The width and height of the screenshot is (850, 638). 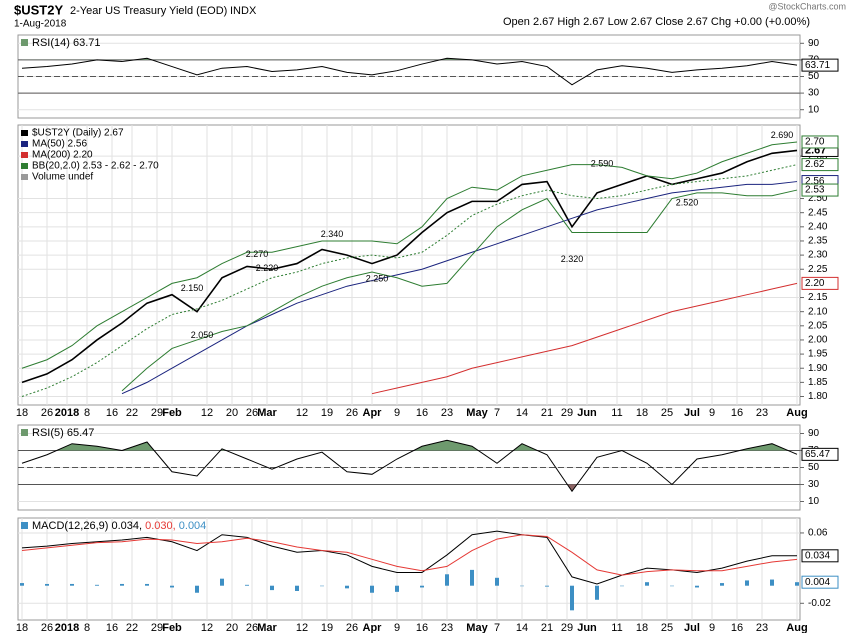 I want to click on y-tick-label: 10, so click(x=814, y=109).